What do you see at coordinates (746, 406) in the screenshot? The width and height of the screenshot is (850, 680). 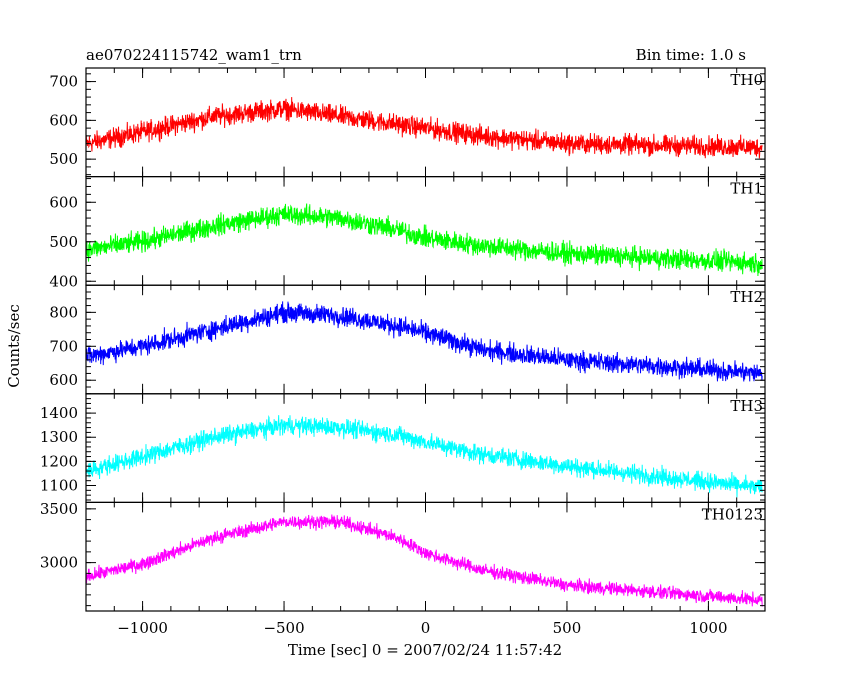 I see `panel-label: TH3` at bounding box center [746, 406].